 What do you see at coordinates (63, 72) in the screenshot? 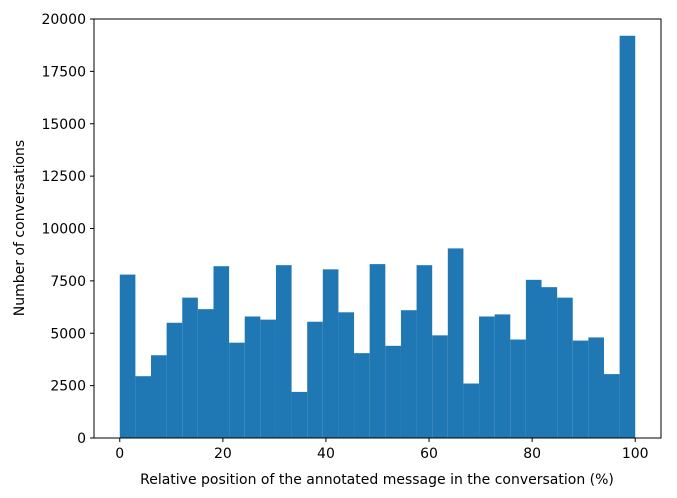
I see `y-tick-label: 17500` at bounding box center [63, 72].